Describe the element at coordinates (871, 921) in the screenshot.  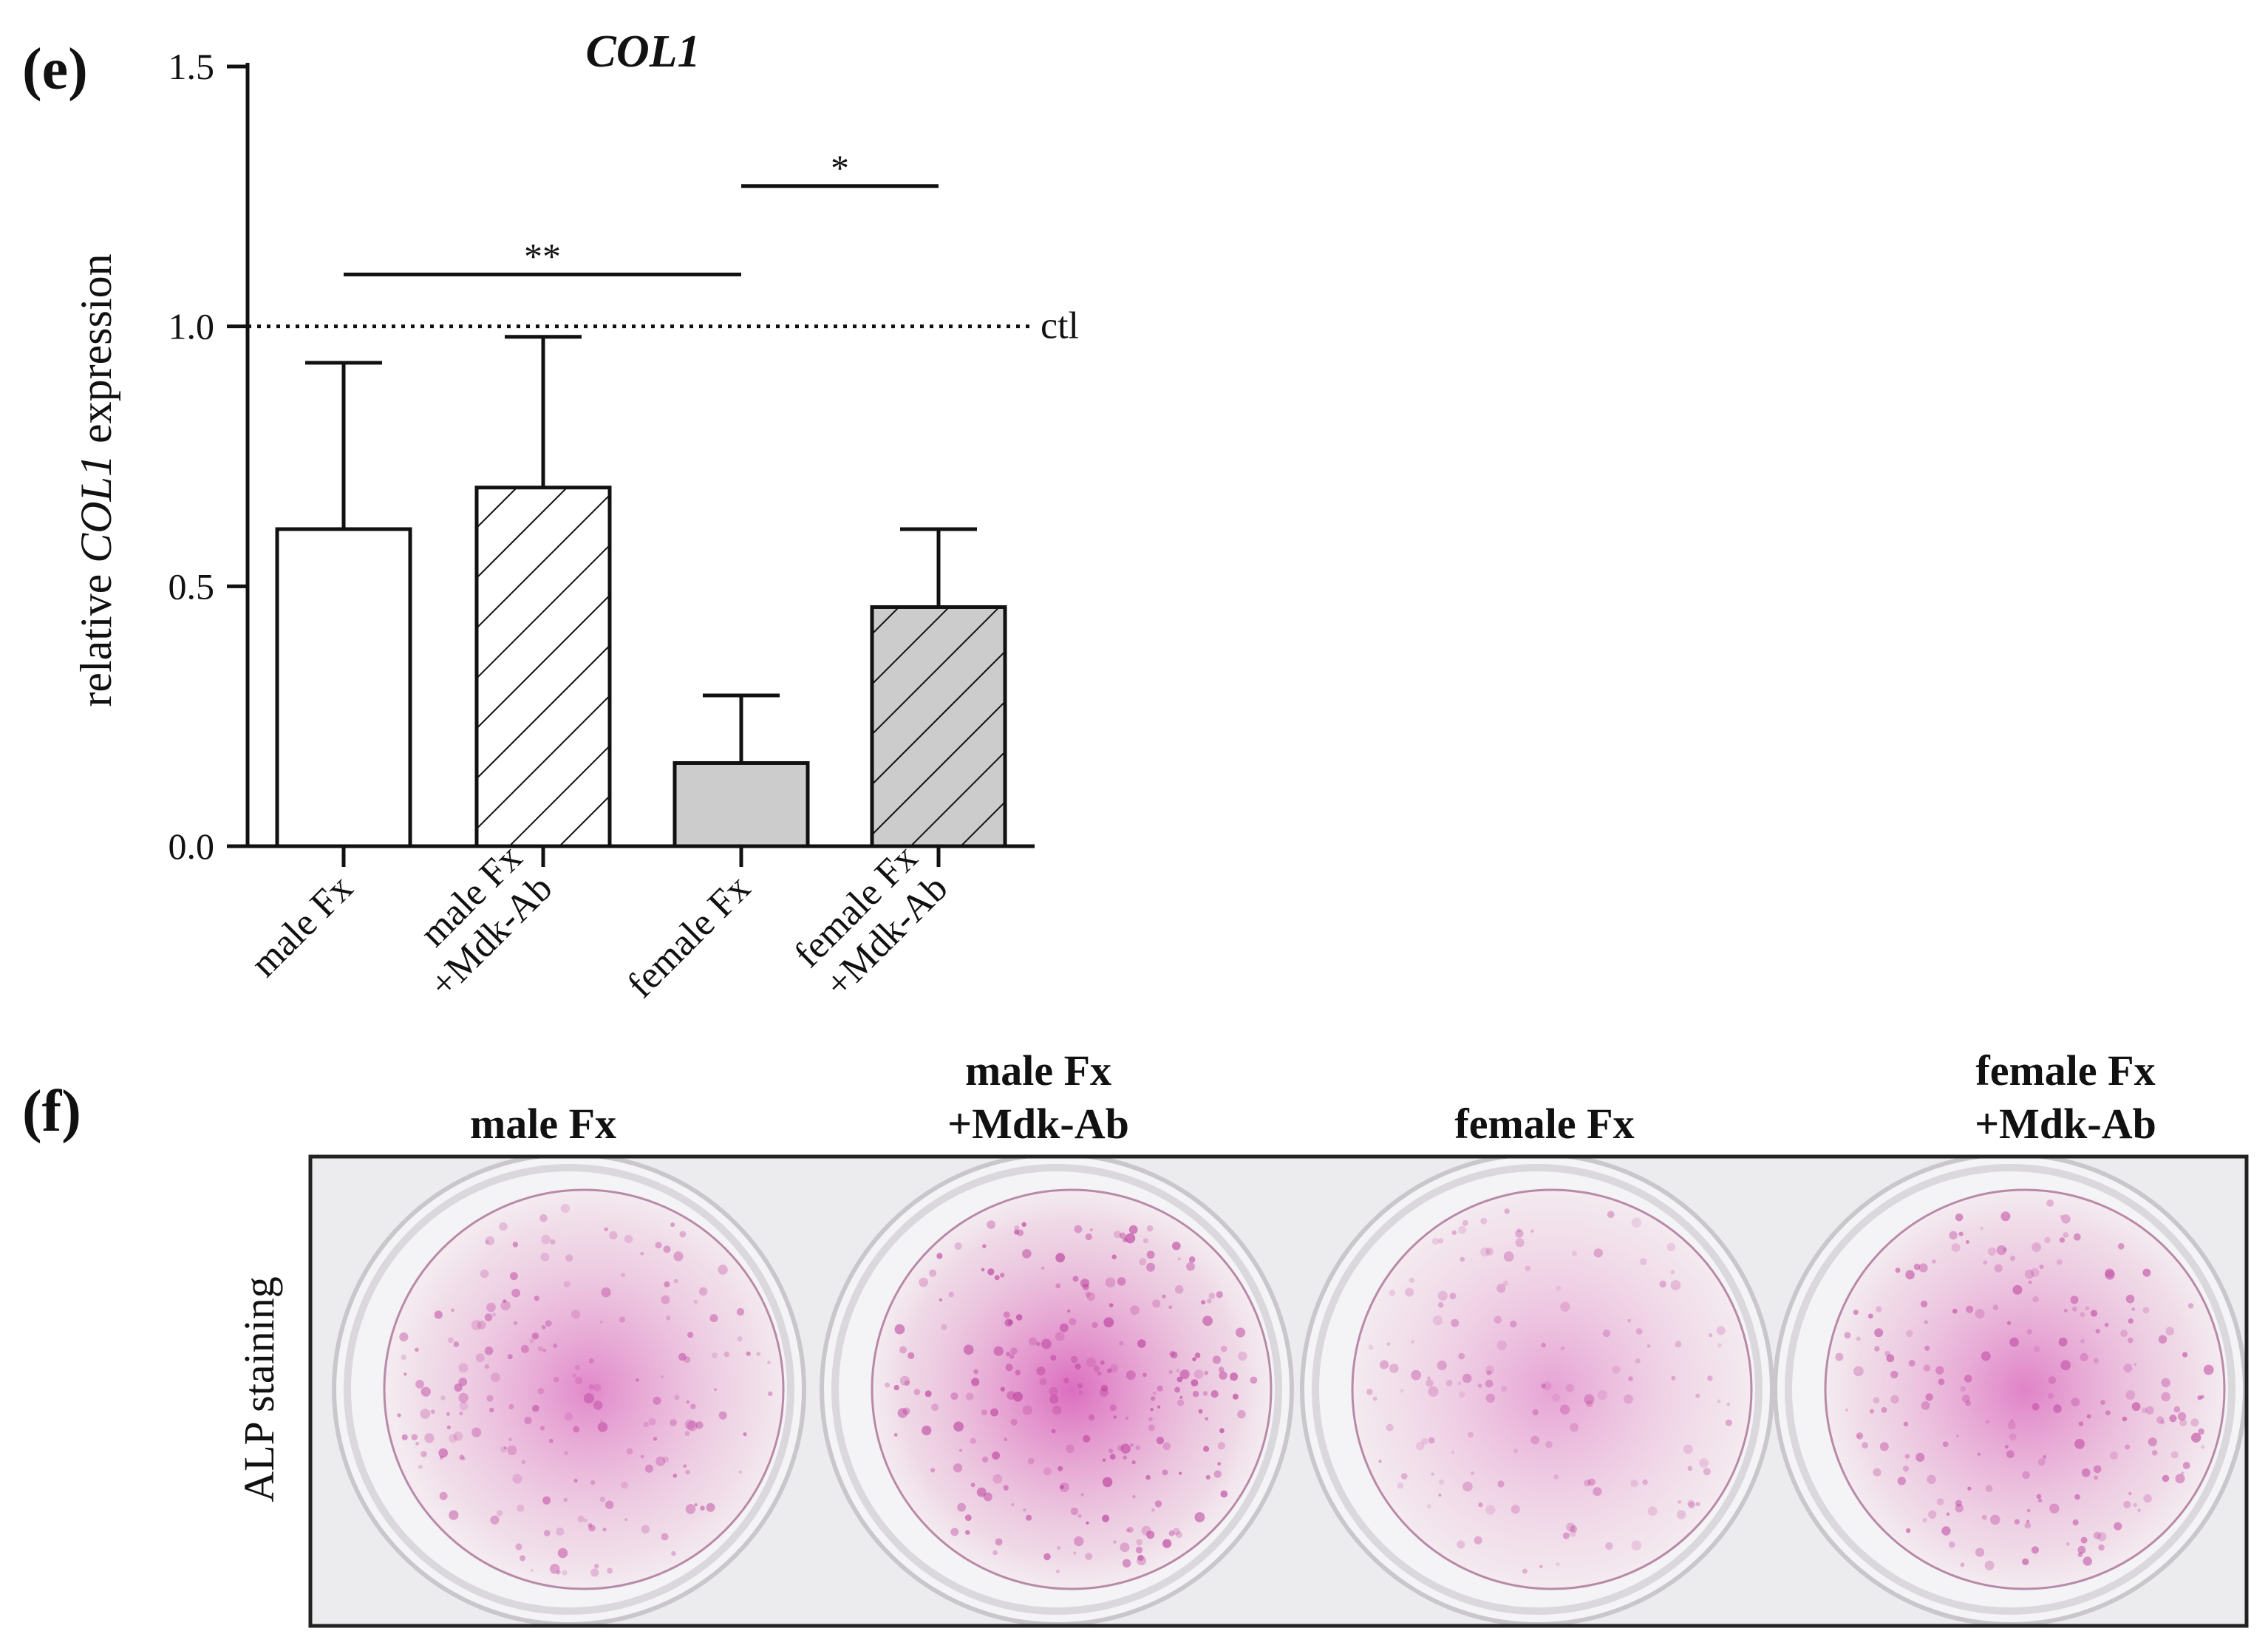
I see `x-category-text: female Fx+Mdk-Ab` at that location.